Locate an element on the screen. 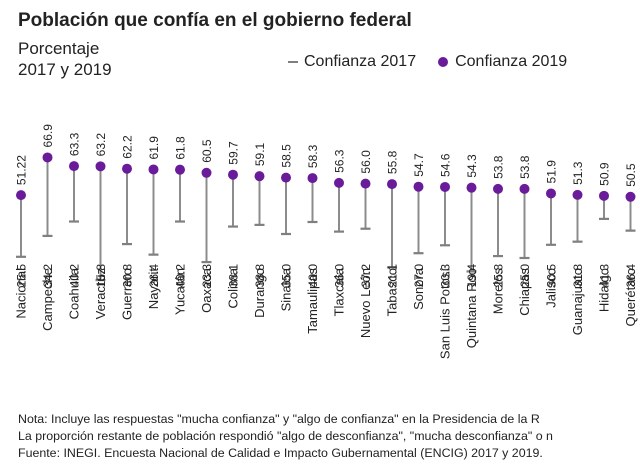 The height and width of the screenshot is (470, 640). data-label-2017: 30.3 is located at coordinates (446, 276).